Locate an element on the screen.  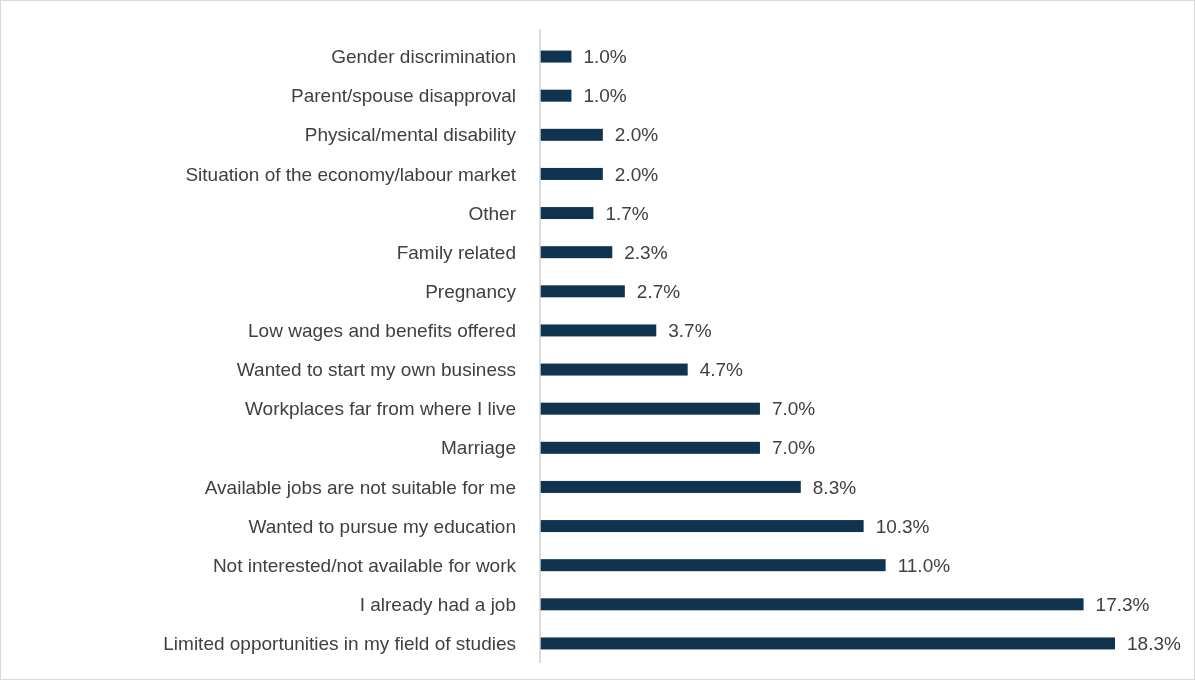
y-tick-label: Low wages and benefits offered is located at coordinates (382, 331).